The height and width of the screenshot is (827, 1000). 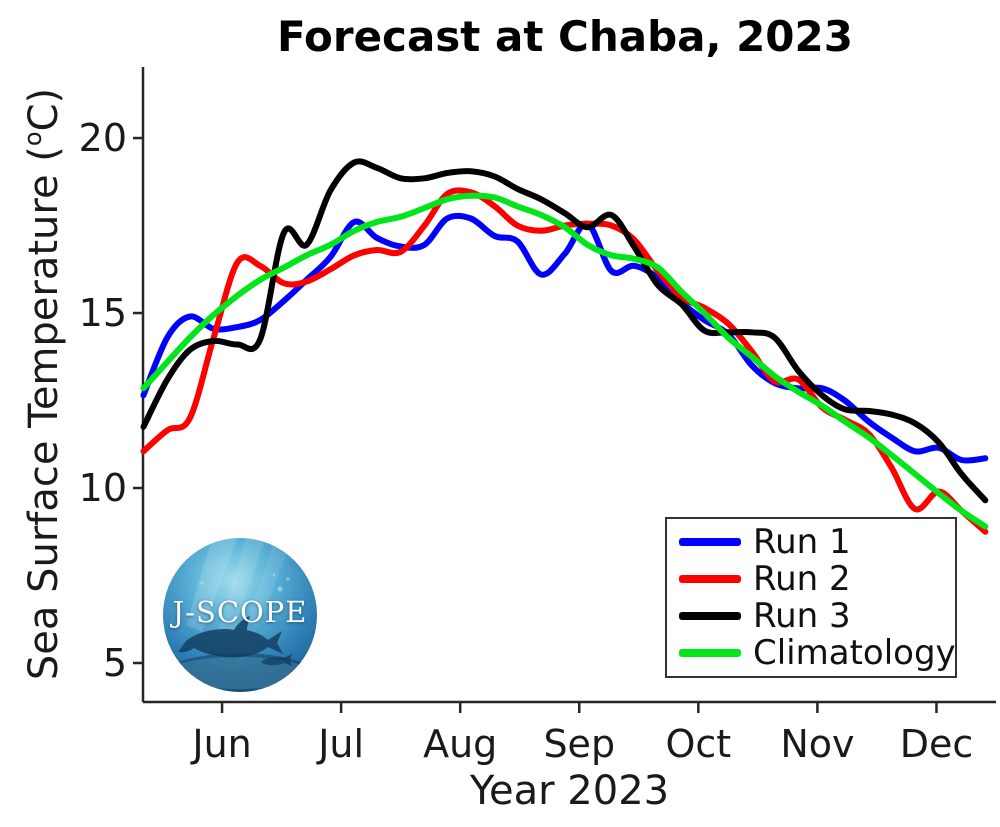 I want to click on legend: Run 1 Run 2 Run 3 Climatology, so click(x=811, y=597).